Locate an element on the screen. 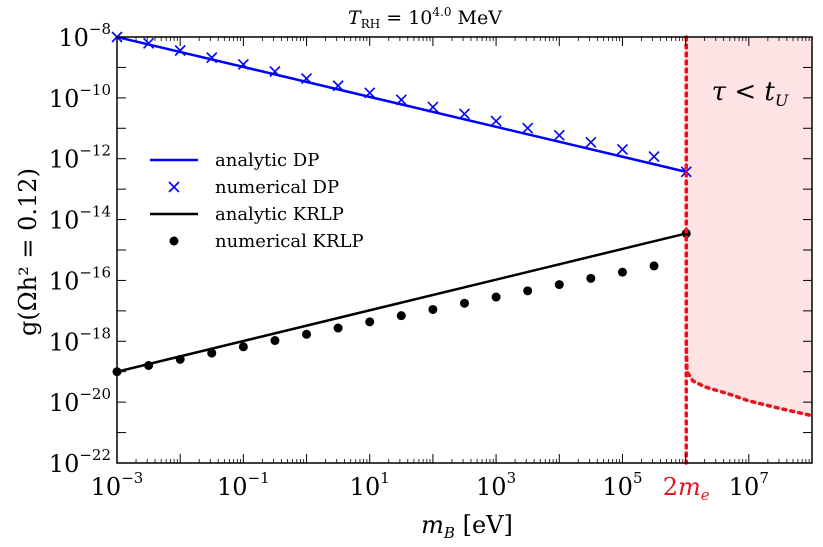 The height and width of the screenshot is (547, 823). xlabel-var: m is located at coordinates (432, 525).